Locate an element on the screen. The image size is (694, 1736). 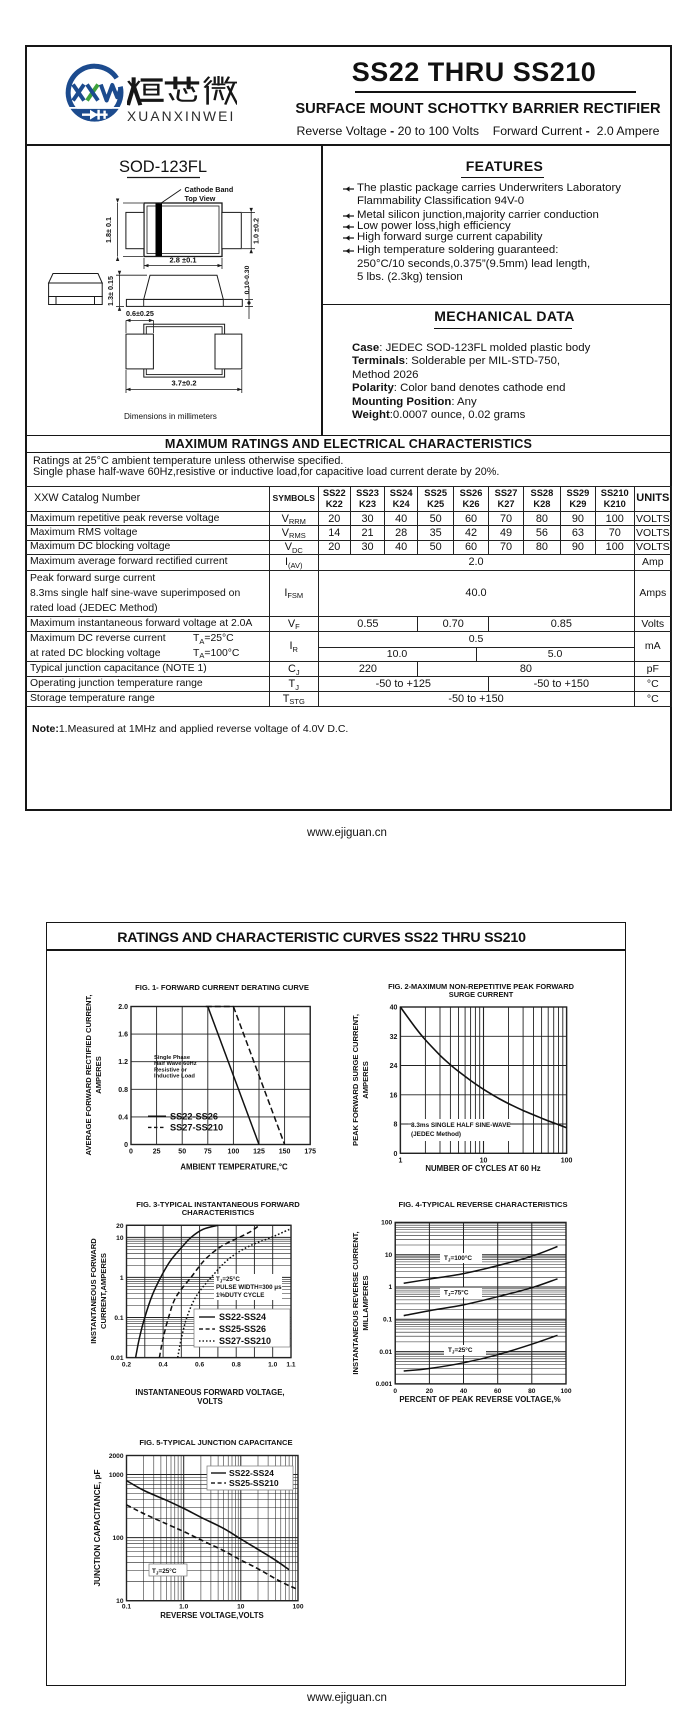
svg-text: SS25-SS210 is located at coordinates (254, 1483).